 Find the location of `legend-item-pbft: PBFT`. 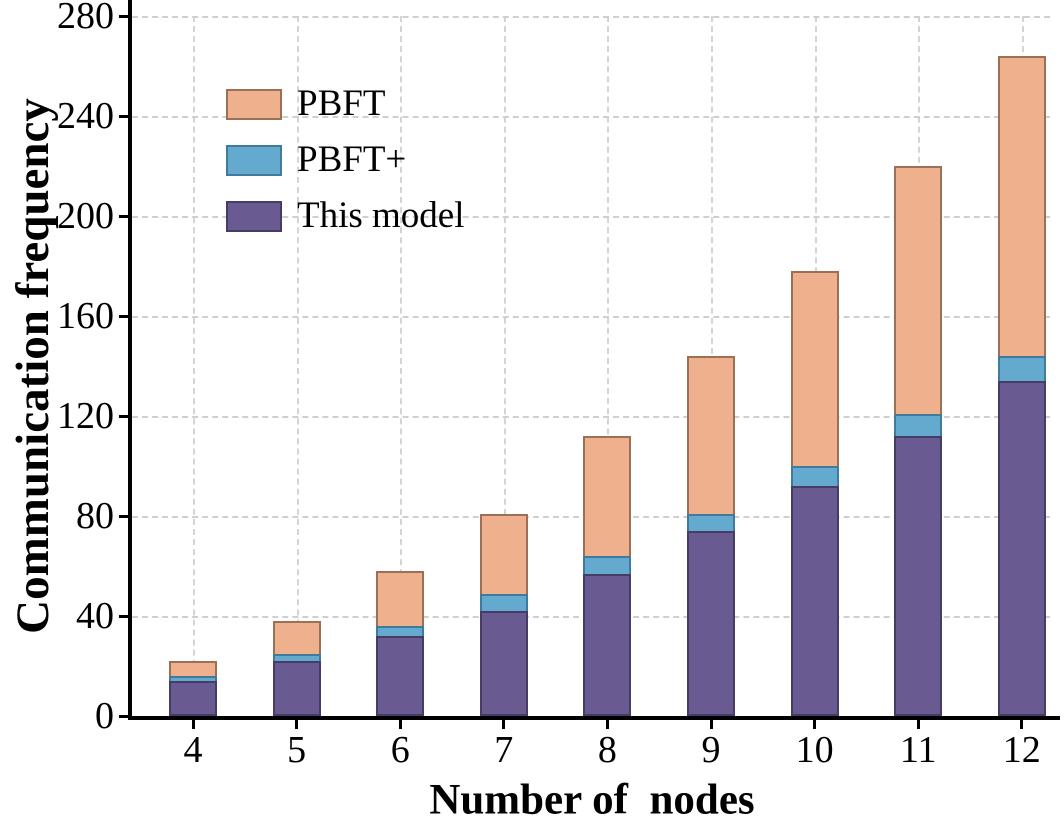

legend-item-pbft: PBFT is located at coordinates (345, 104).